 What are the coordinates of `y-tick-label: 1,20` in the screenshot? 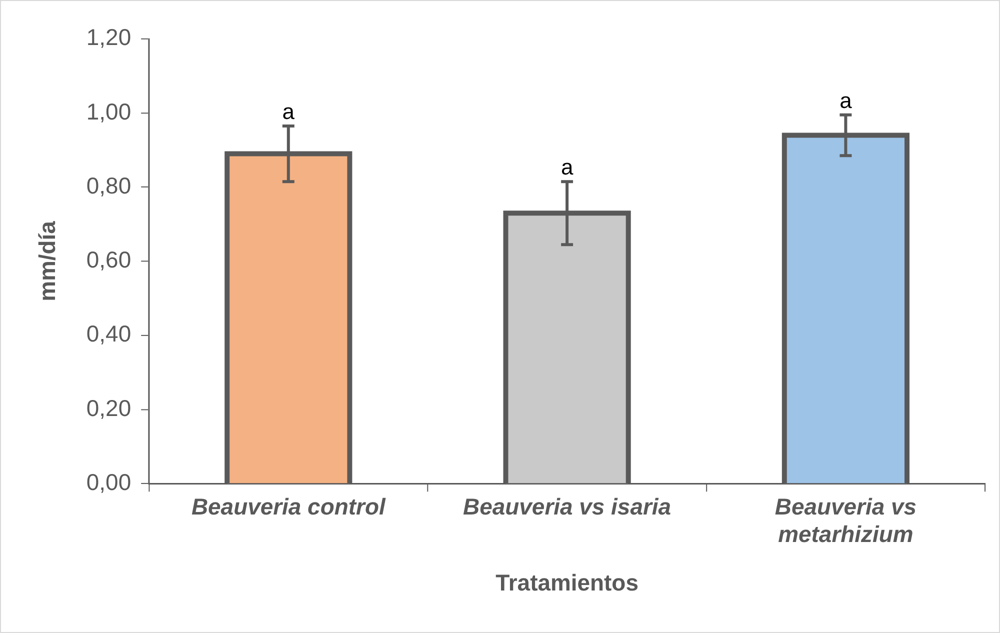 It's located at (109, 37).